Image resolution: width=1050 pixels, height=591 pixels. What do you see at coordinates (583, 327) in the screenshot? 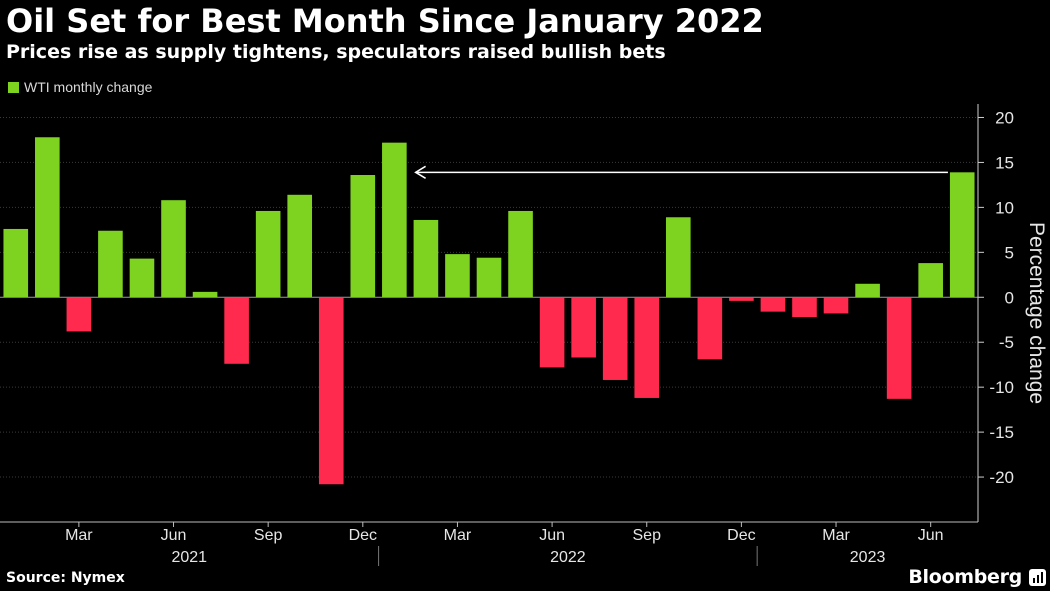
I see `bar-jul-2022` at bounding box center [583, 327].